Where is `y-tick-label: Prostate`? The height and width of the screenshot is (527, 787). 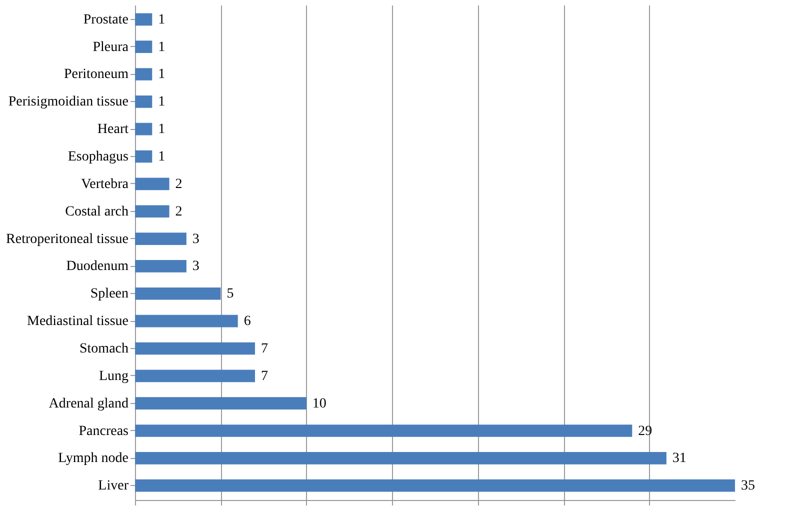 y-tick-label: Prostate is located at coordinates (105, 20).